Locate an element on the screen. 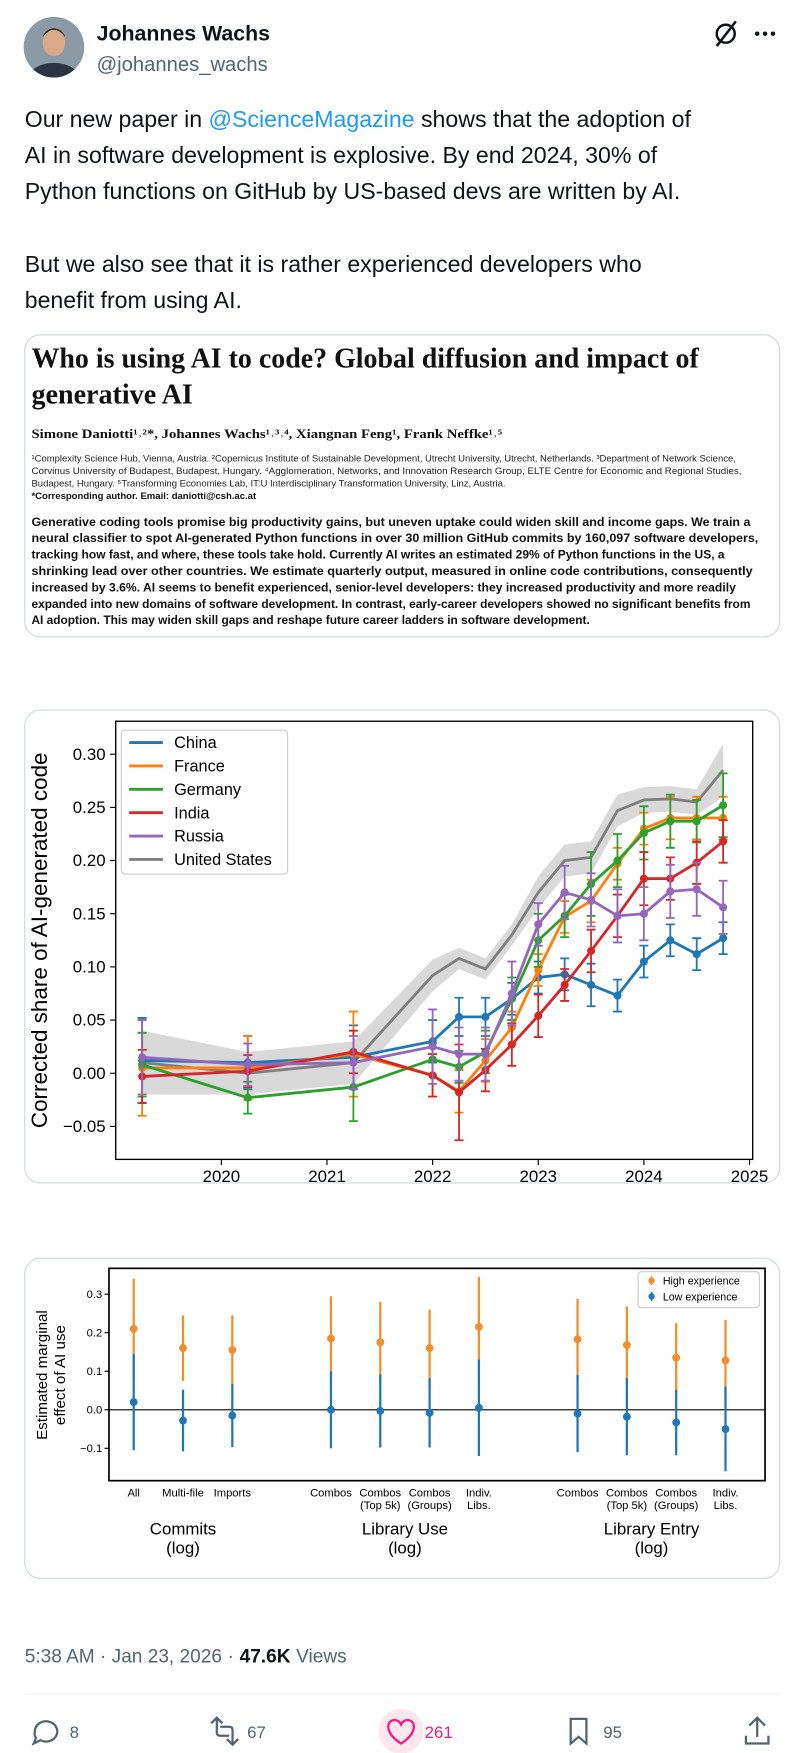 Image resolution: width=801 pixels, height=1753 pixels. like-count: 261 is located at coordinates (439, 1732).